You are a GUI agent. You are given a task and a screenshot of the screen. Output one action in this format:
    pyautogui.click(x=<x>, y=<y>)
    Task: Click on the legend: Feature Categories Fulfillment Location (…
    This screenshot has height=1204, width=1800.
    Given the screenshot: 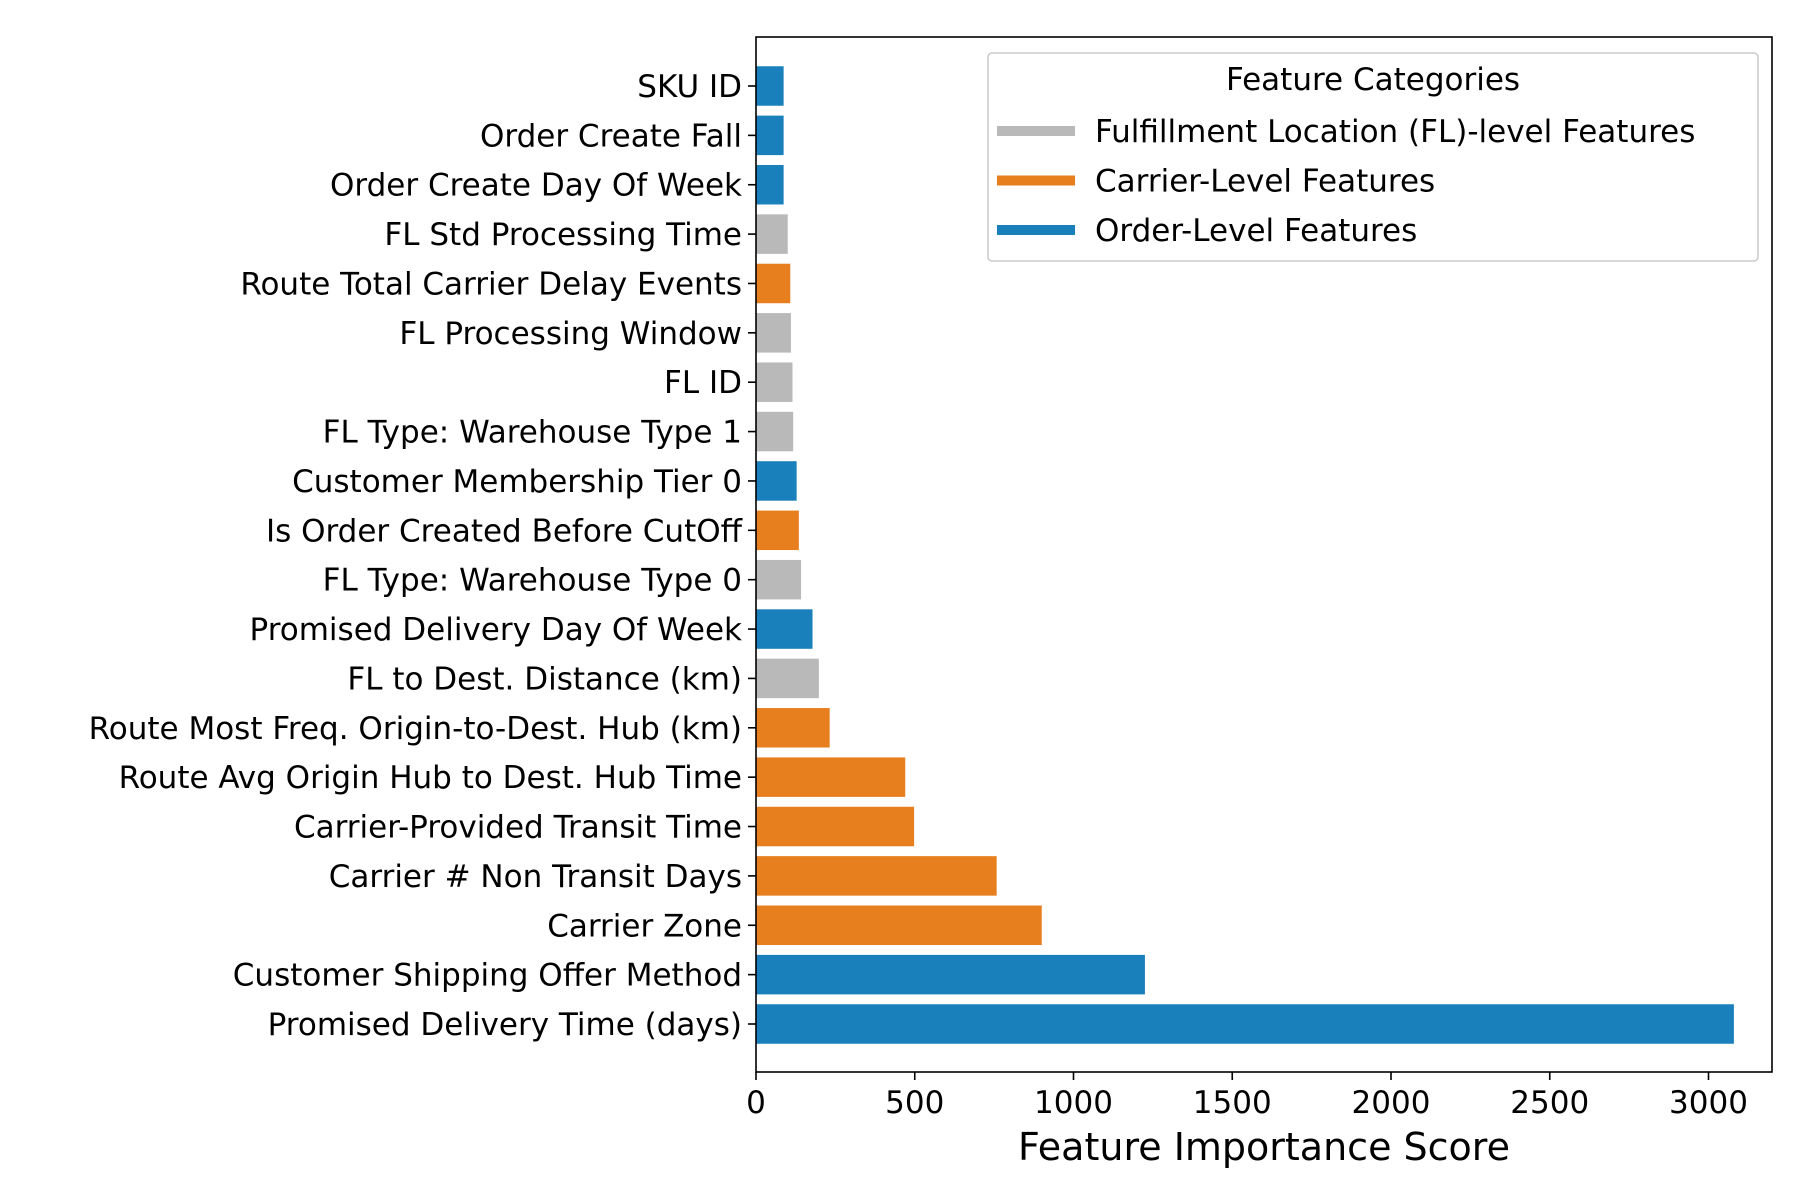 What is the action you would take?
    pyautogui.click(x=1373, y=157)
    